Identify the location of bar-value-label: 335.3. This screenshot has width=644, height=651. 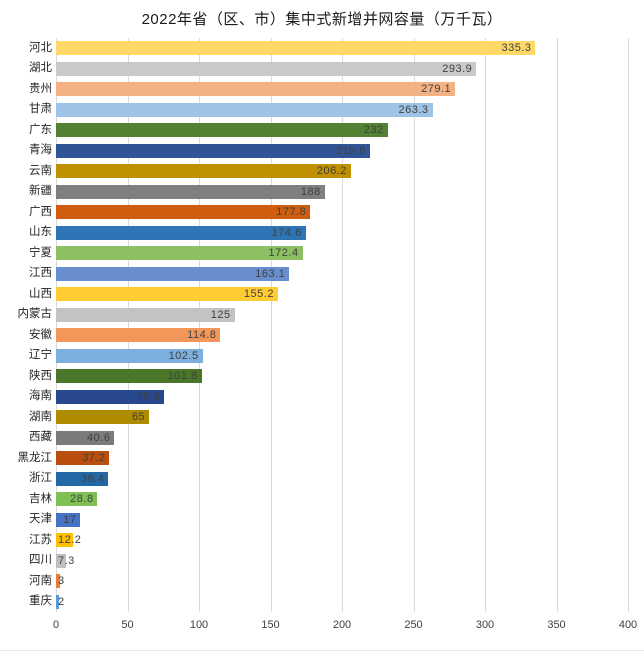
(516, 48).